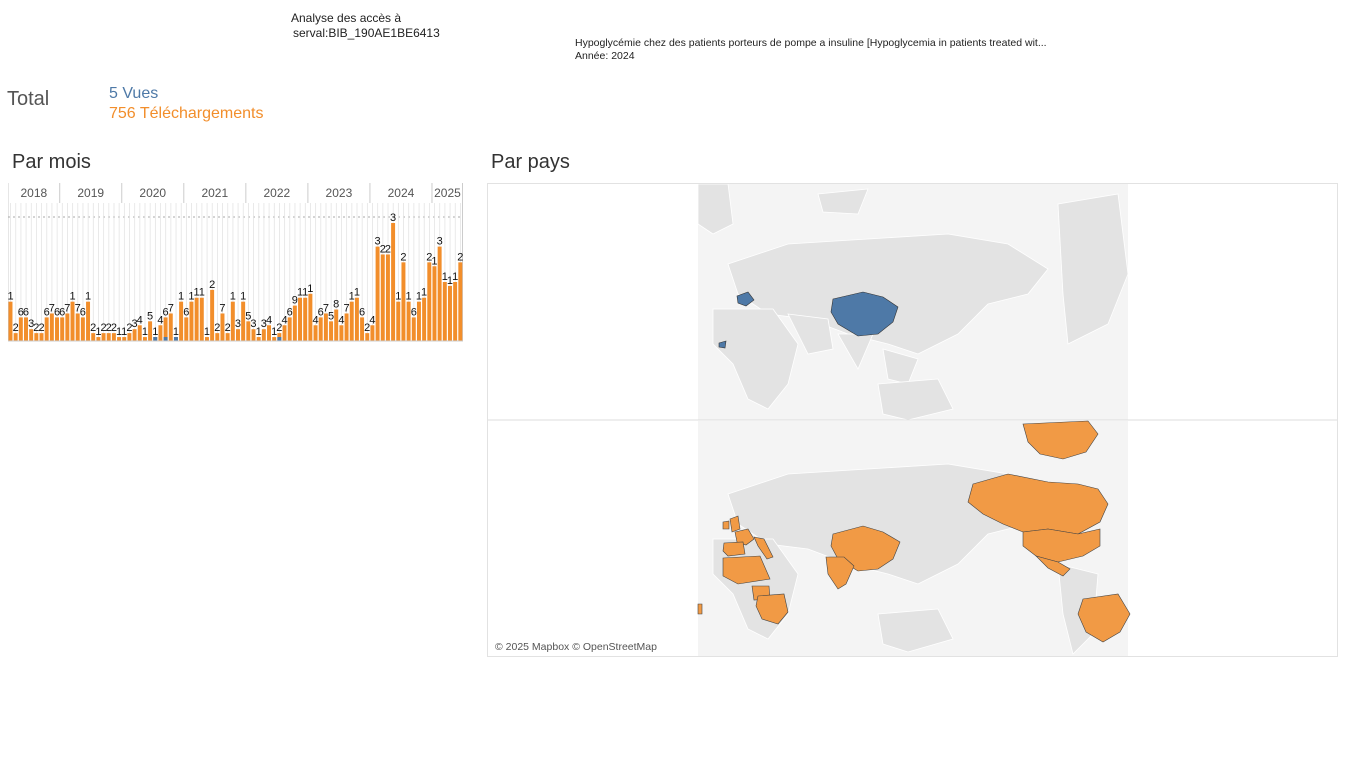 This screenshot has height=768, width=1366. I want to click on year-label: 2018, so click(34, 193).